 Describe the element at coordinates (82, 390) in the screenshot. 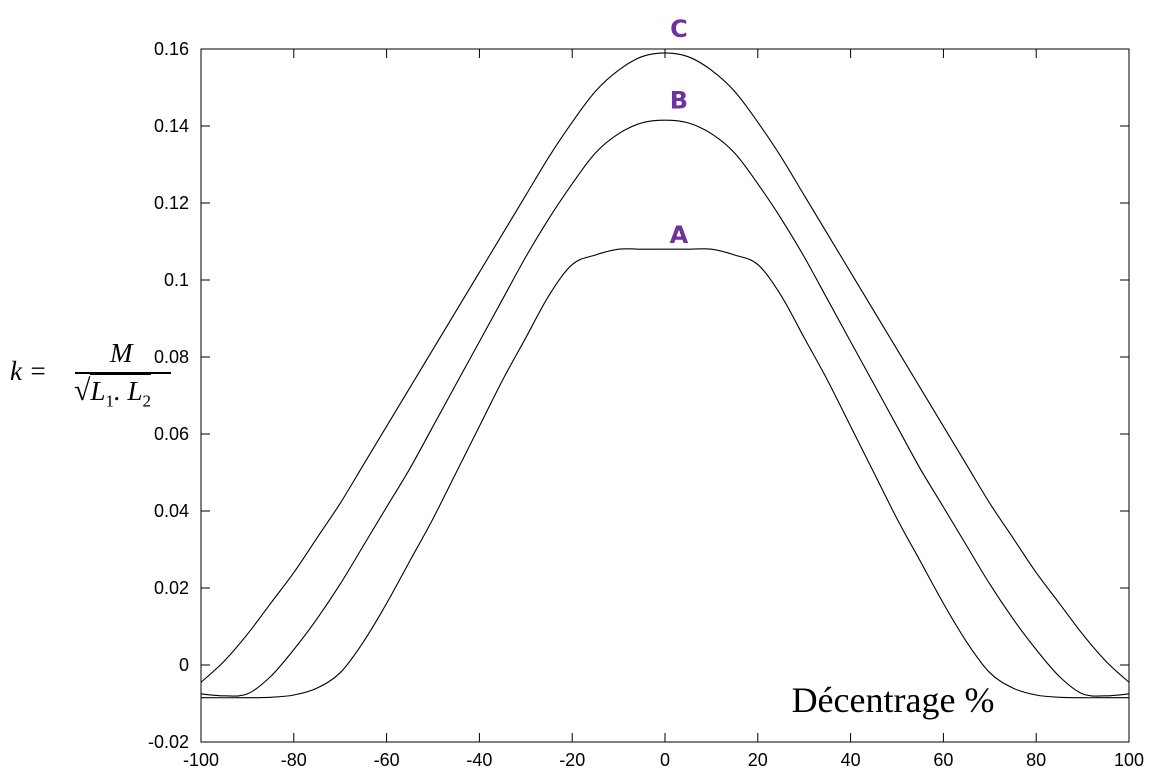

I see `sqrt-icon: √` at that location.